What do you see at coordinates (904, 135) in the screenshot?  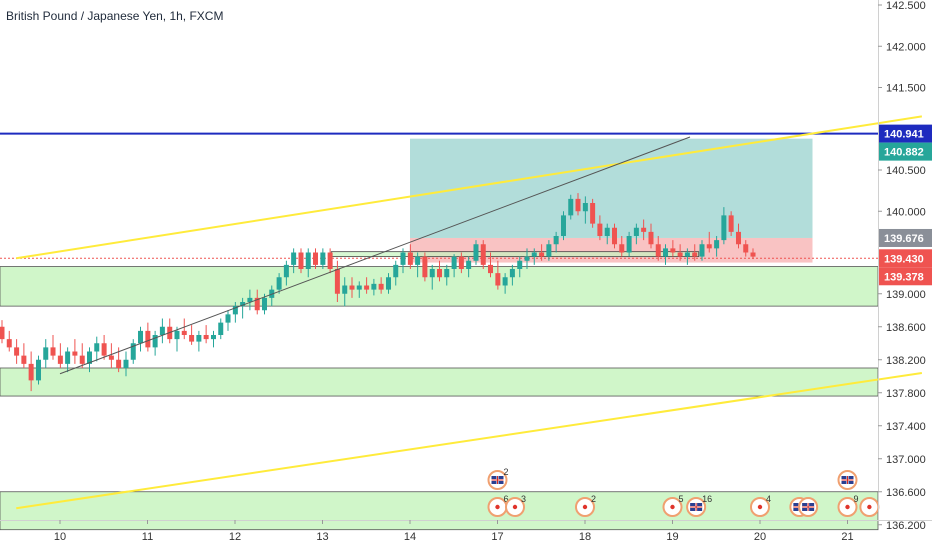 I see `price-badge-label: 140.941` at bounding box center [904, 135].